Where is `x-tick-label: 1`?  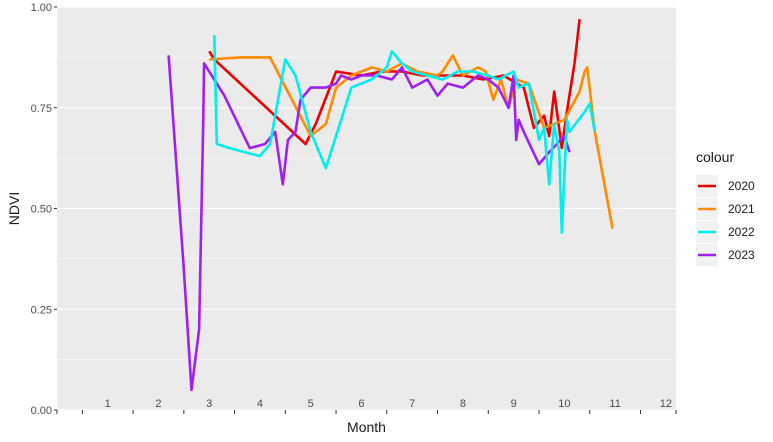 x-tick-label: 1 is located at coordinates (108, 404).